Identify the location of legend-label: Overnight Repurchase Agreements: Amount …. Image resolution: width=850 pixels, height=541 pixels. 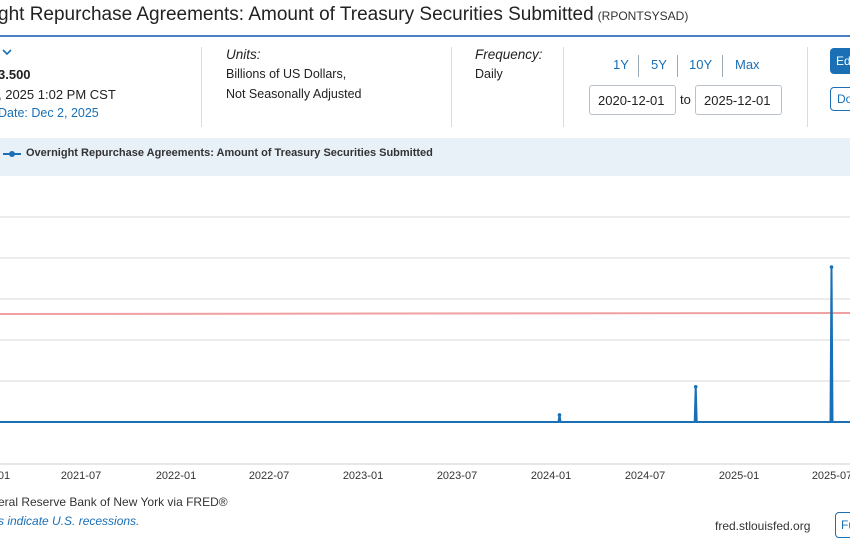
(229, 153).